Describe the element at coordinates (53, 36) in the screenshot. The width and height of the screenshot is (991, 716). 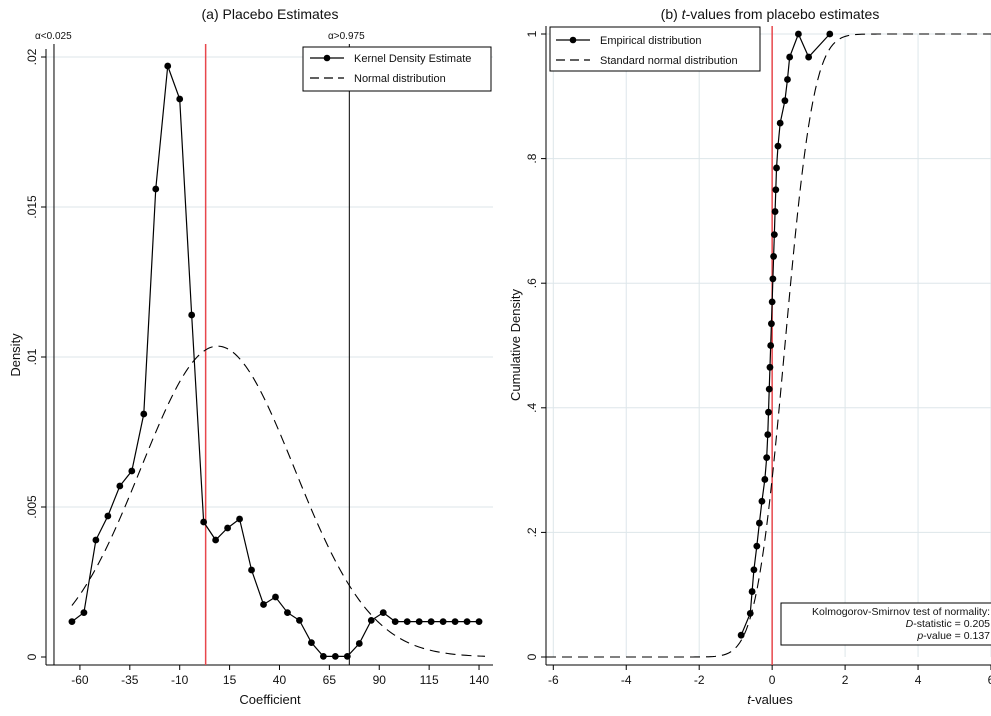
I see `panel-a-alpha-low-label: α<0.025` at that location.